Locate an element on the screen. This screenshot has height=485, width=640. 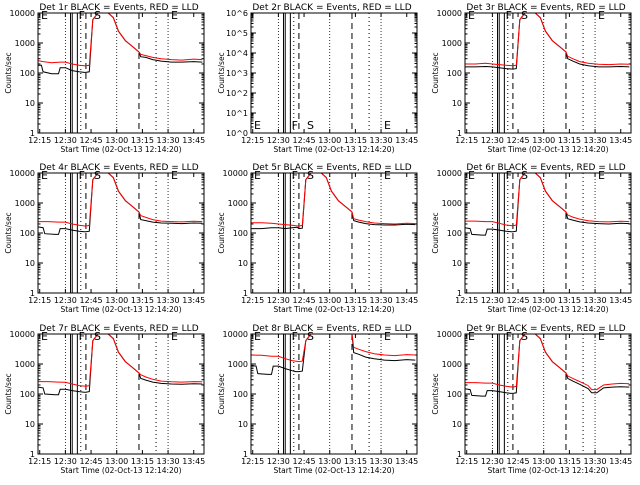
chart-title: Det 5r BLACK = Events, RED = LLD is located at coordinates (331, 168).